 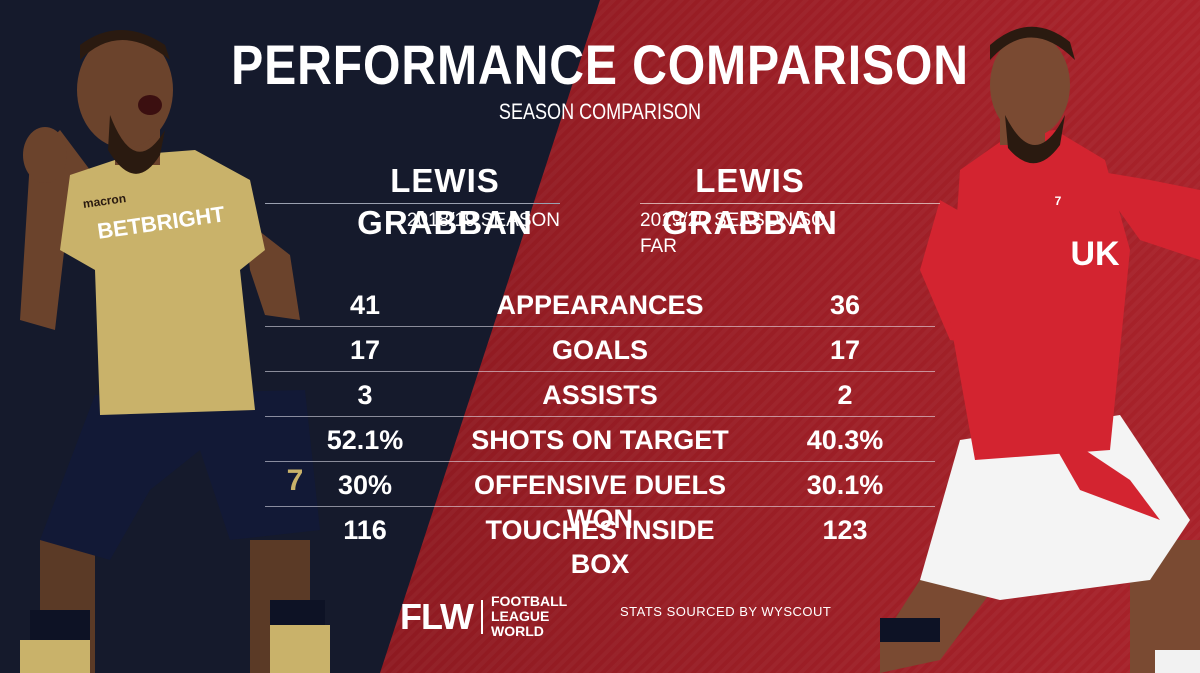 I want to click on flw-logo-text: FOOTBALL LEAGUE WORLD, so click(x=538, y=616).